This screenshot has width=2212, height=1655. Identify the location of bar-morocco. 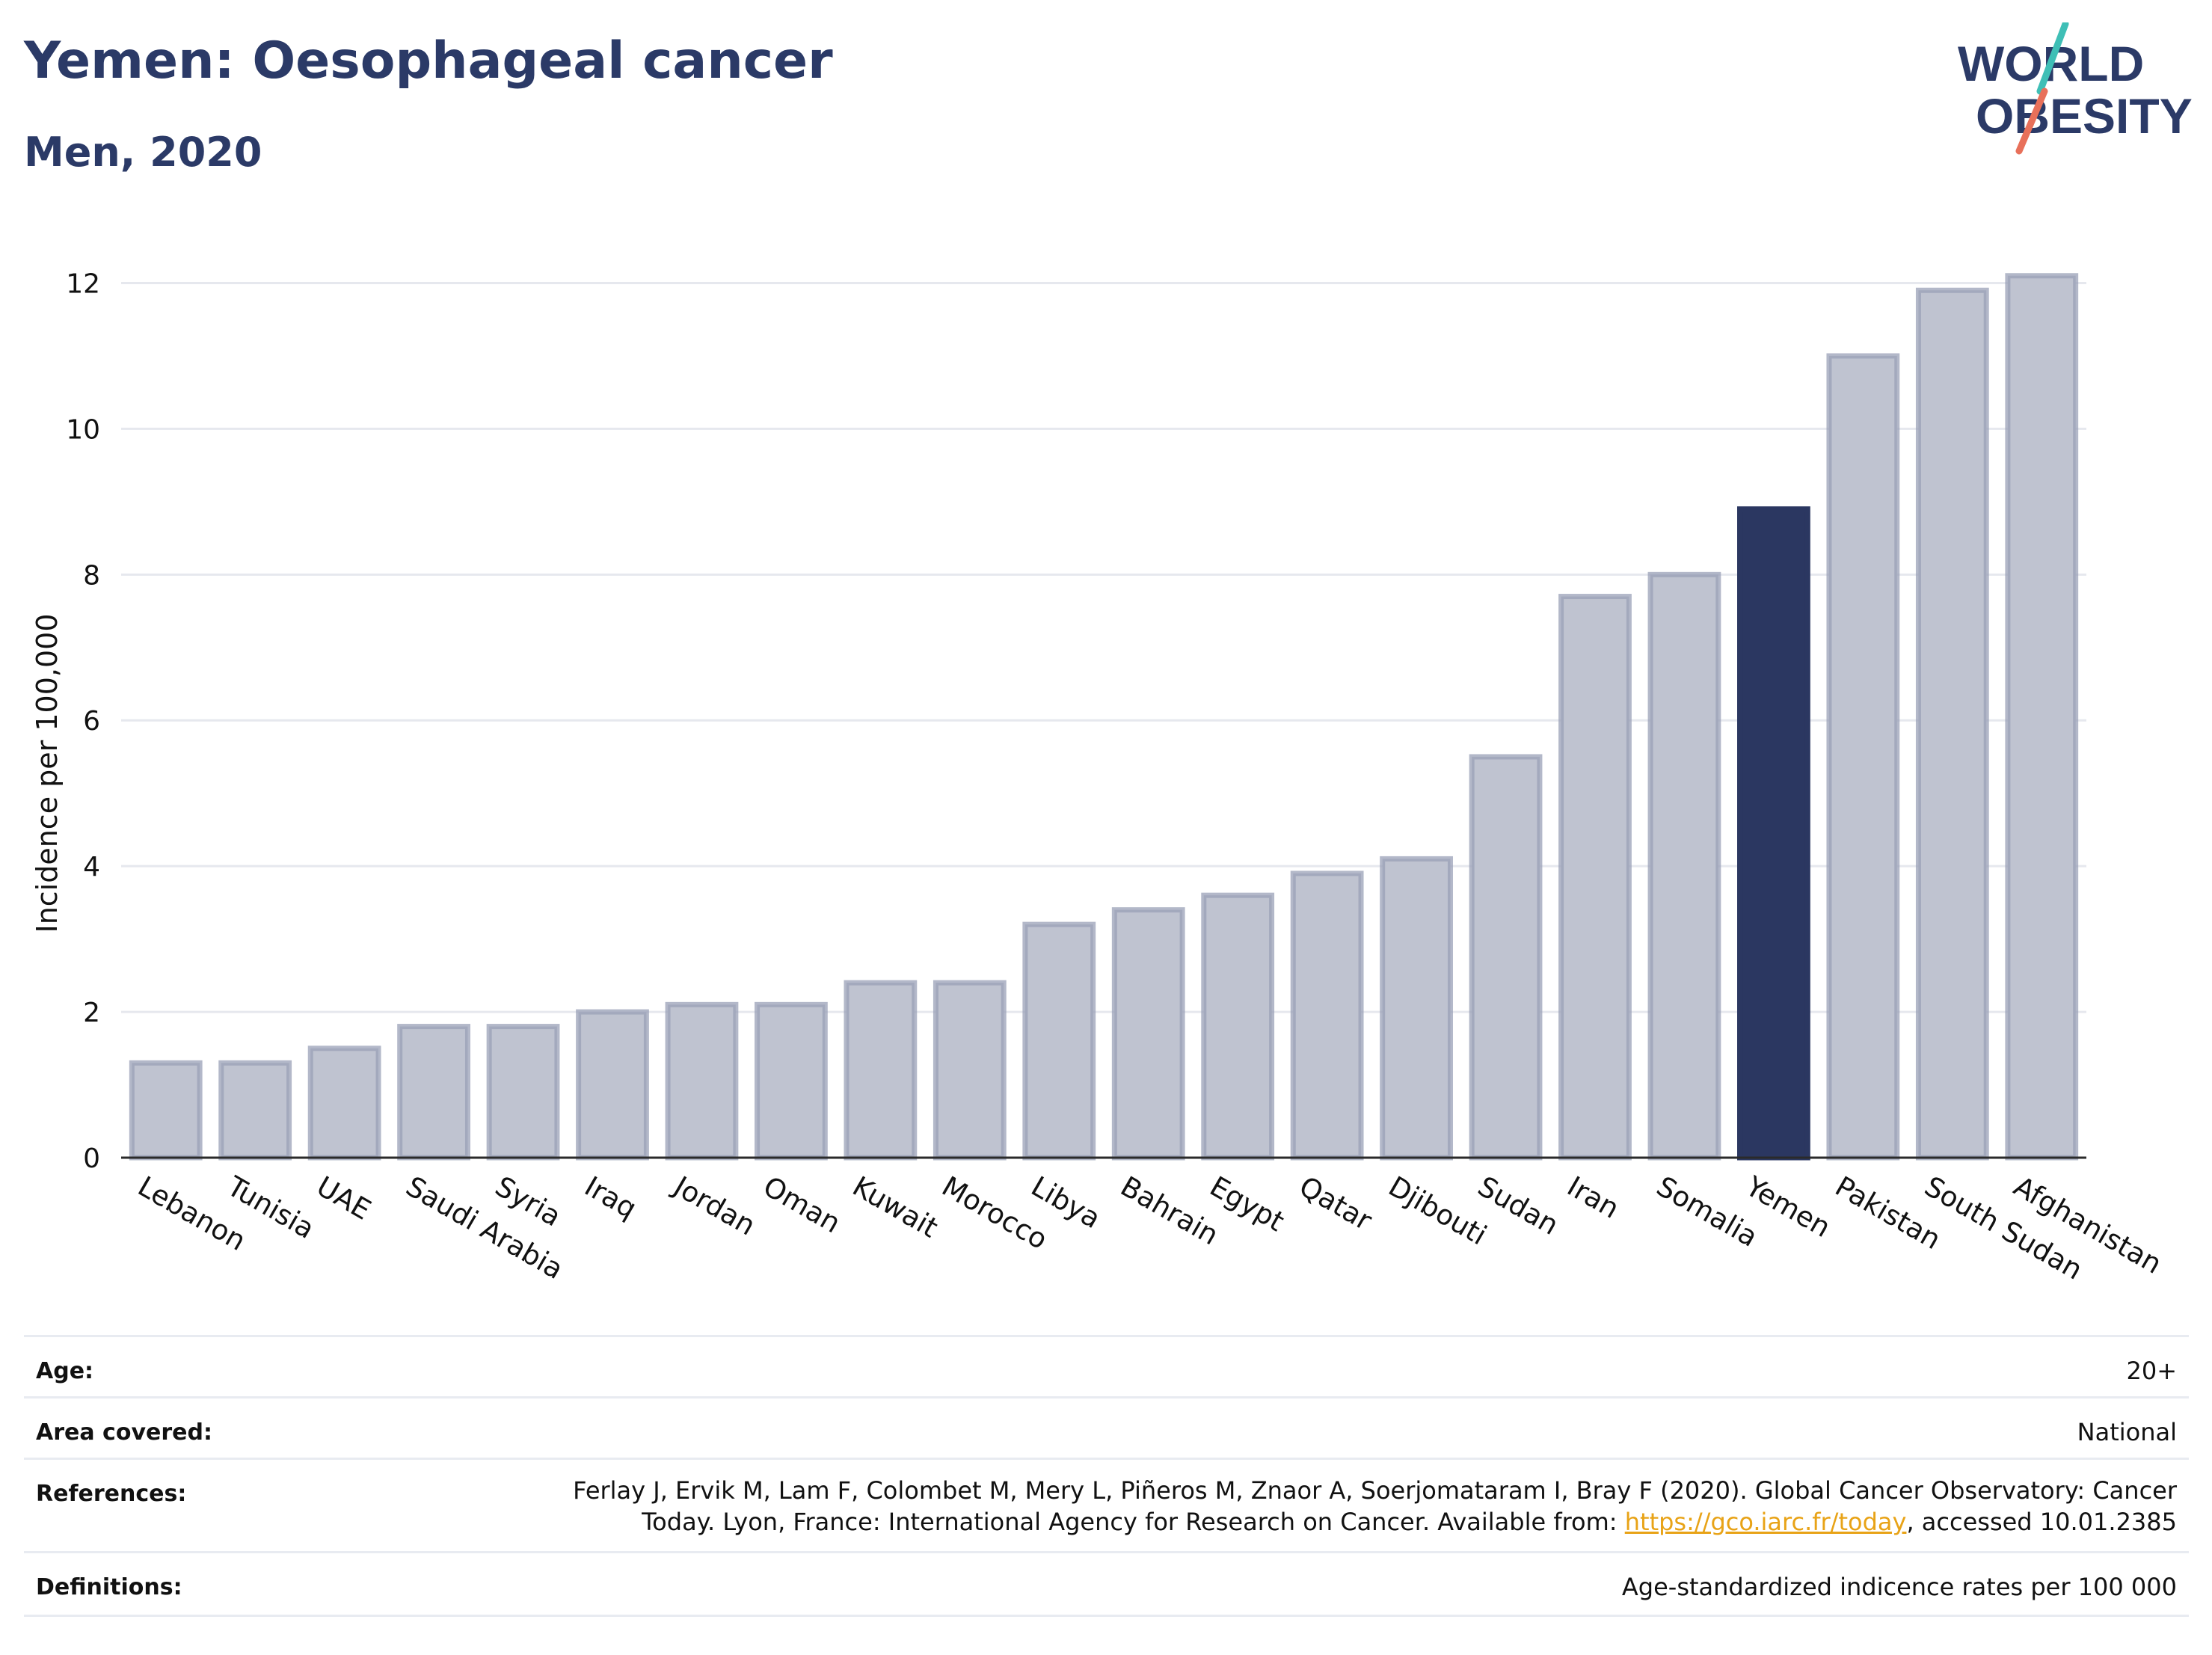
(970, 1070).